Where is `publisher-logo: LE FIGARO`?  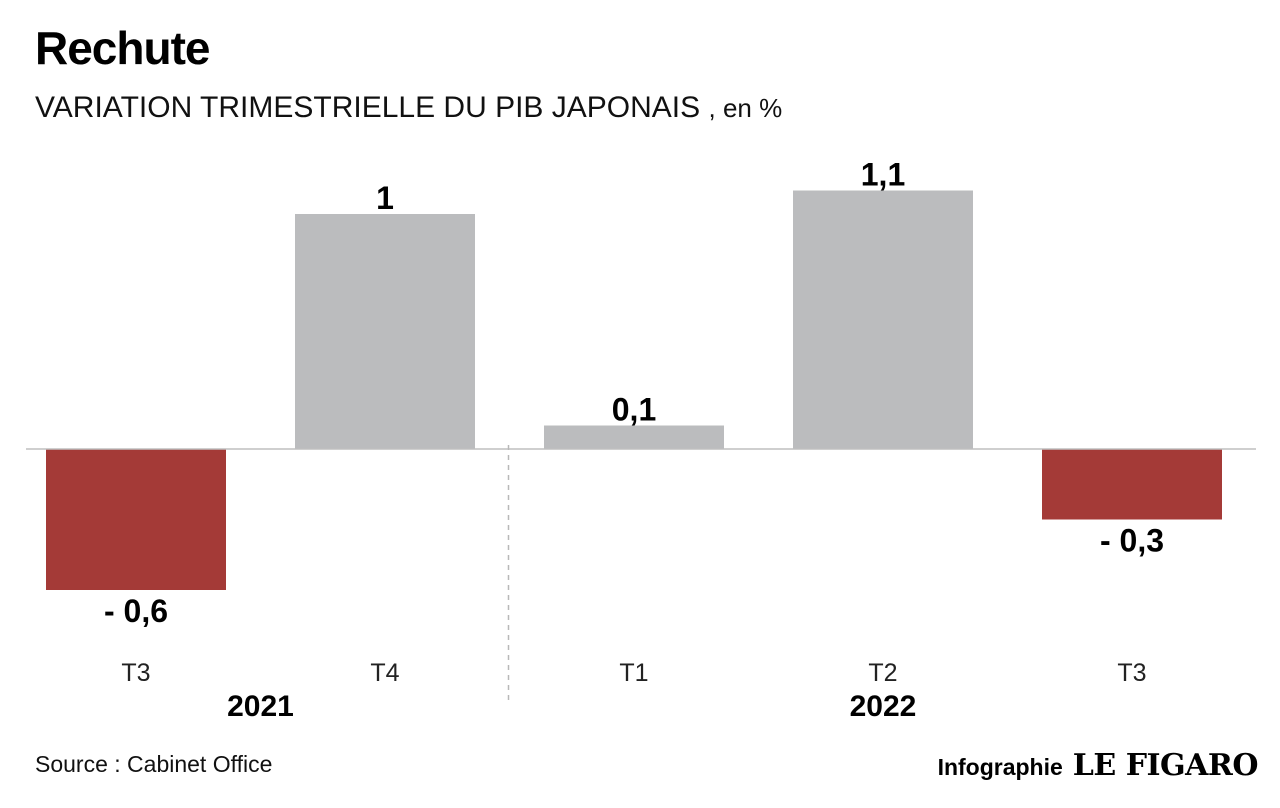
publisher-logo: LE FIGARO is located at coordinates (1165, 765).